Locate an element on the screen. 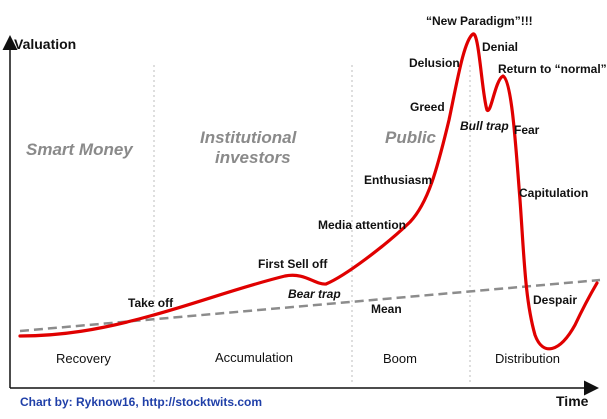 The height and width of the screenshot is (419, 607). label-delusion: Delusion is located at coordinates (434, 63).